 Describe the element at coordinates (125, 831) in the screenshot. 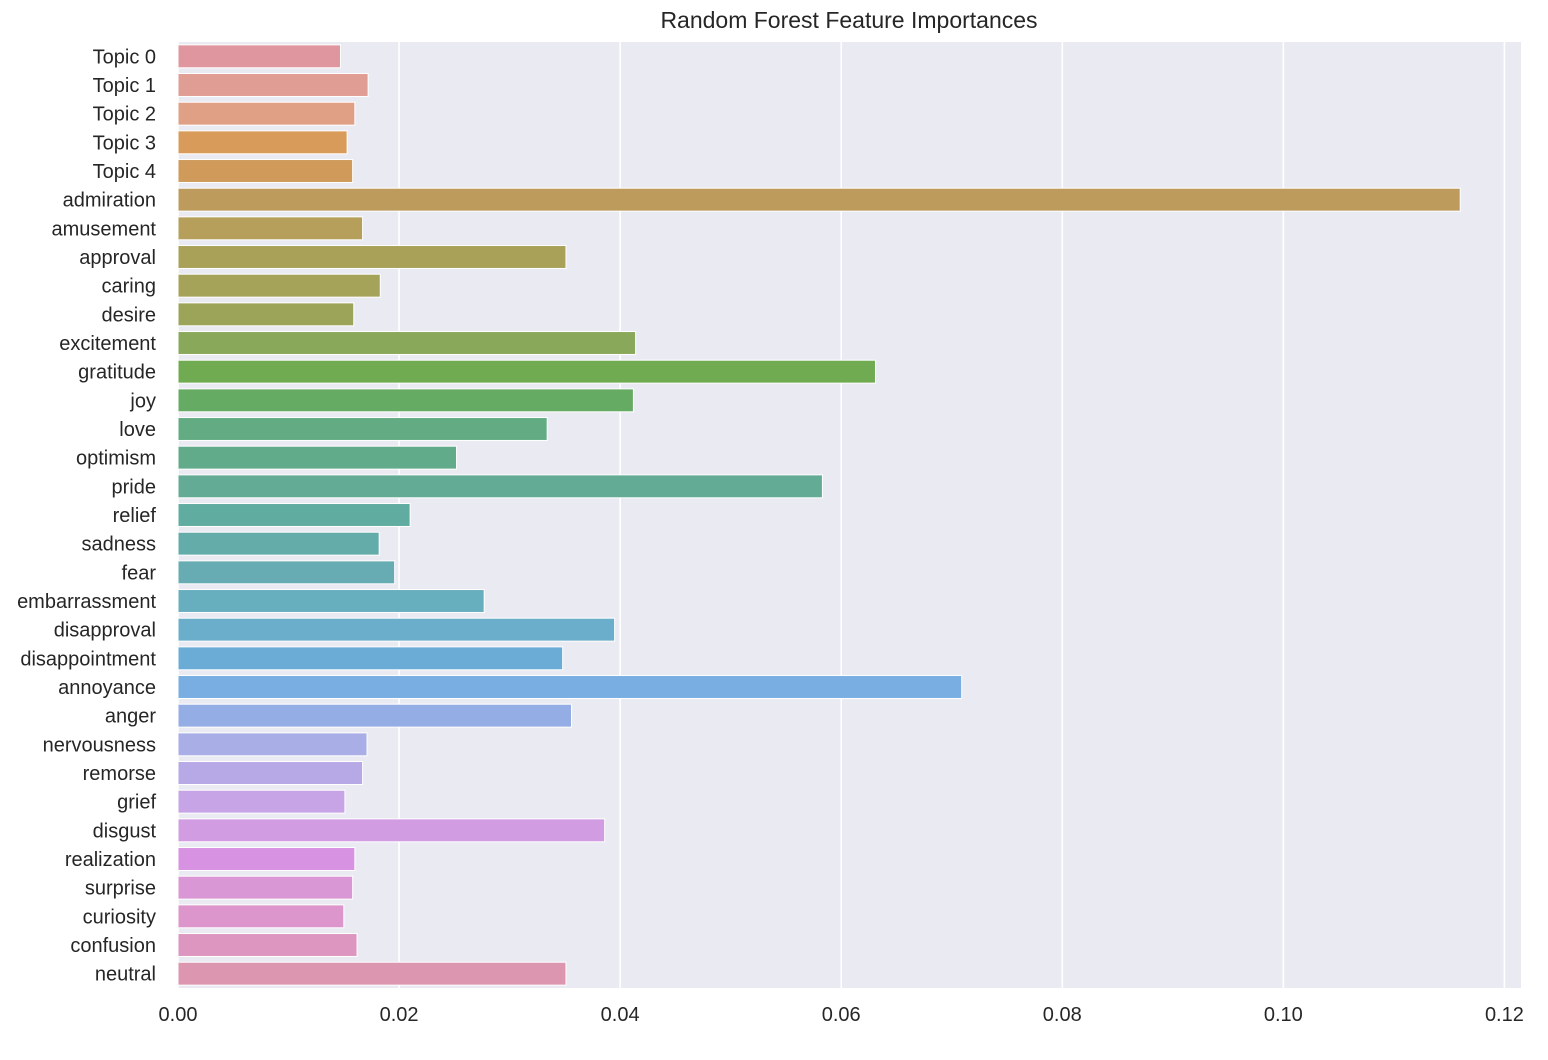

I see `category-label: disgust` at that location.